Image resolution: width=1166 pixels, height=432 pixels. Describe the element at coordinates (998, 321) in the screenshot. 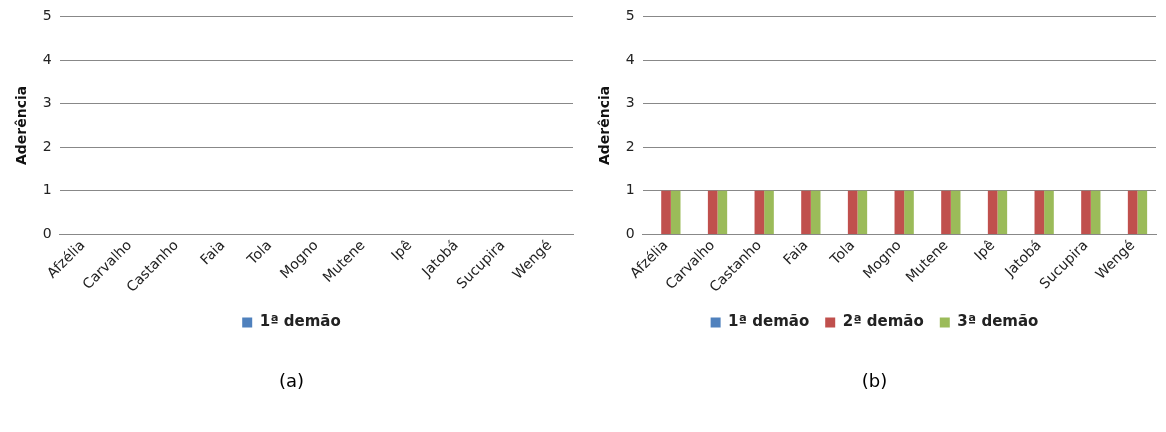

I see `legend-label: 3ª demão` at that location.